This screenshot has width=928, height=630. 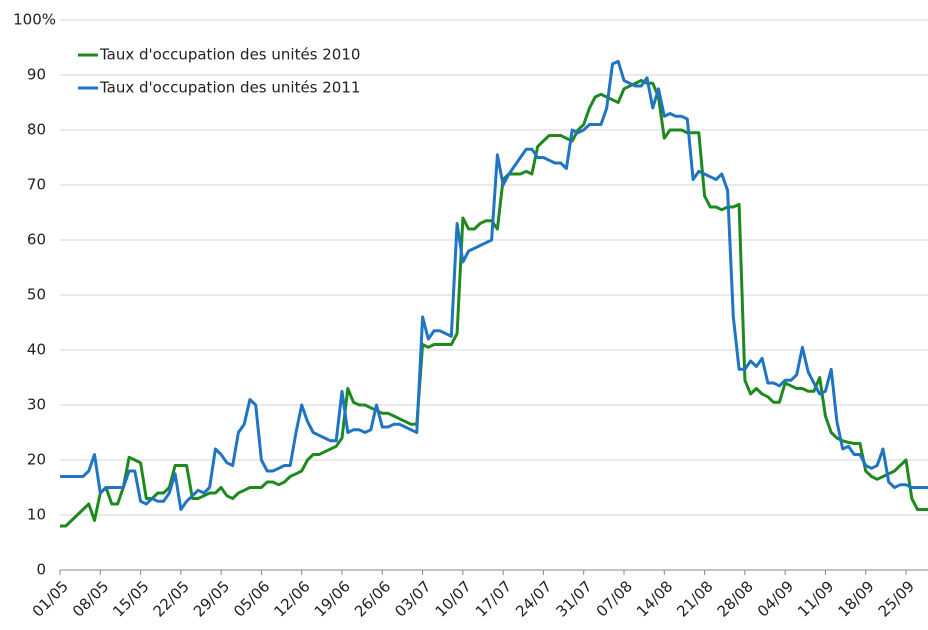 What do you see at coordinates (36, 240) in the screenshot?
I see `y-tick-label: 60` at bounding box center [36, 240].